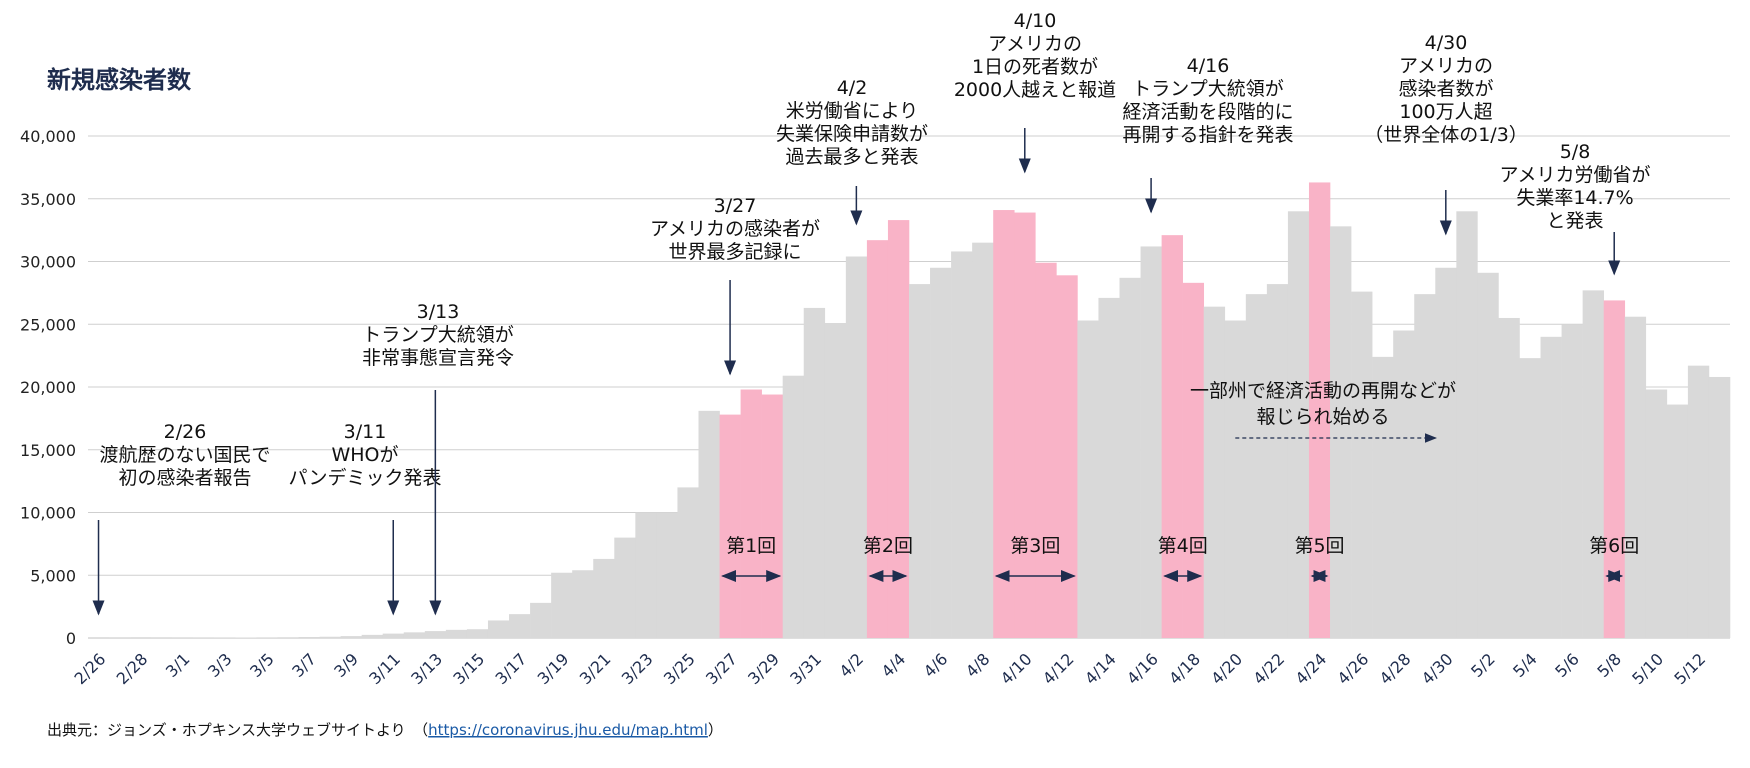 The image size is (1750, 768). Describe the element at coordinates (1035, 21) in the screenshot. I see `annotation-line: 4/10` at that location.